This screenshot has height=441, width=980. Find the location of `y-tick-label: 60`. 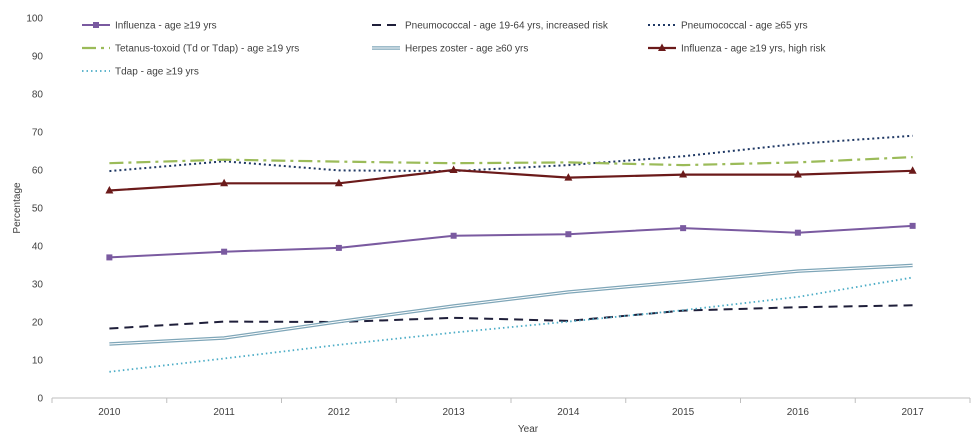

y-tick-label: 60 is located at coordinates (38, 171).